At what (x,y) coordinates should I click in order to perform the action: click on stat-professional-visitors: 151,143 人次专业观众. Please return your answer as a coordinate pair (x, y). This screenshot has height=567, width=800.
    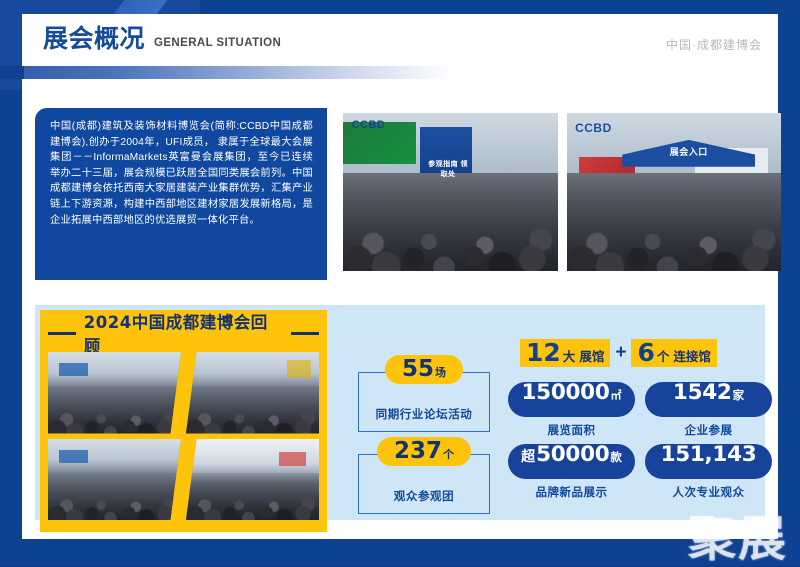
    Looking at the image, I should click on (708, 472).